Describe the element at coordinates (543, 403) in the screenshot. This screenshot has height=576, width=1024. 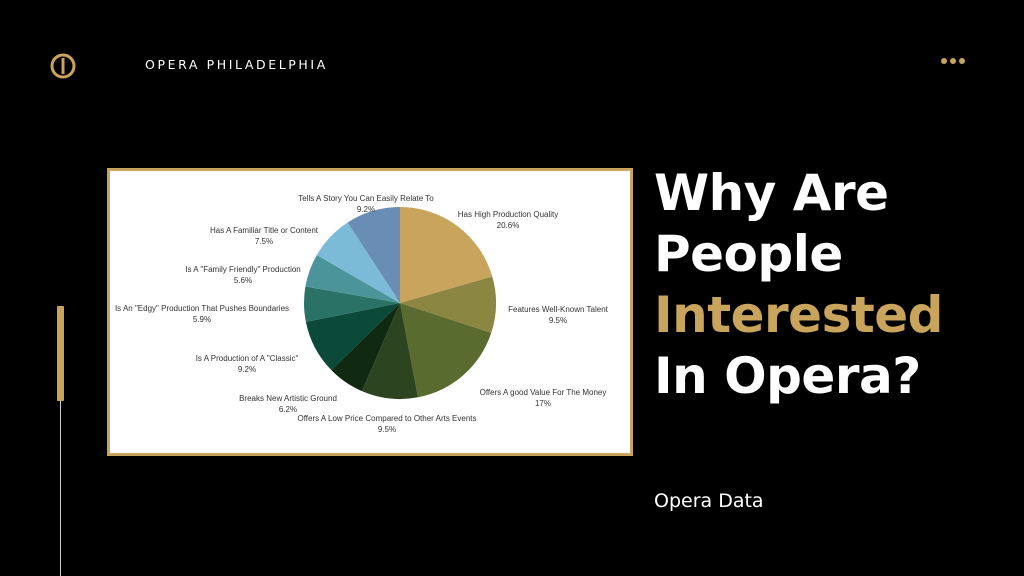
I see `slice-value-label: 17%` at that location.